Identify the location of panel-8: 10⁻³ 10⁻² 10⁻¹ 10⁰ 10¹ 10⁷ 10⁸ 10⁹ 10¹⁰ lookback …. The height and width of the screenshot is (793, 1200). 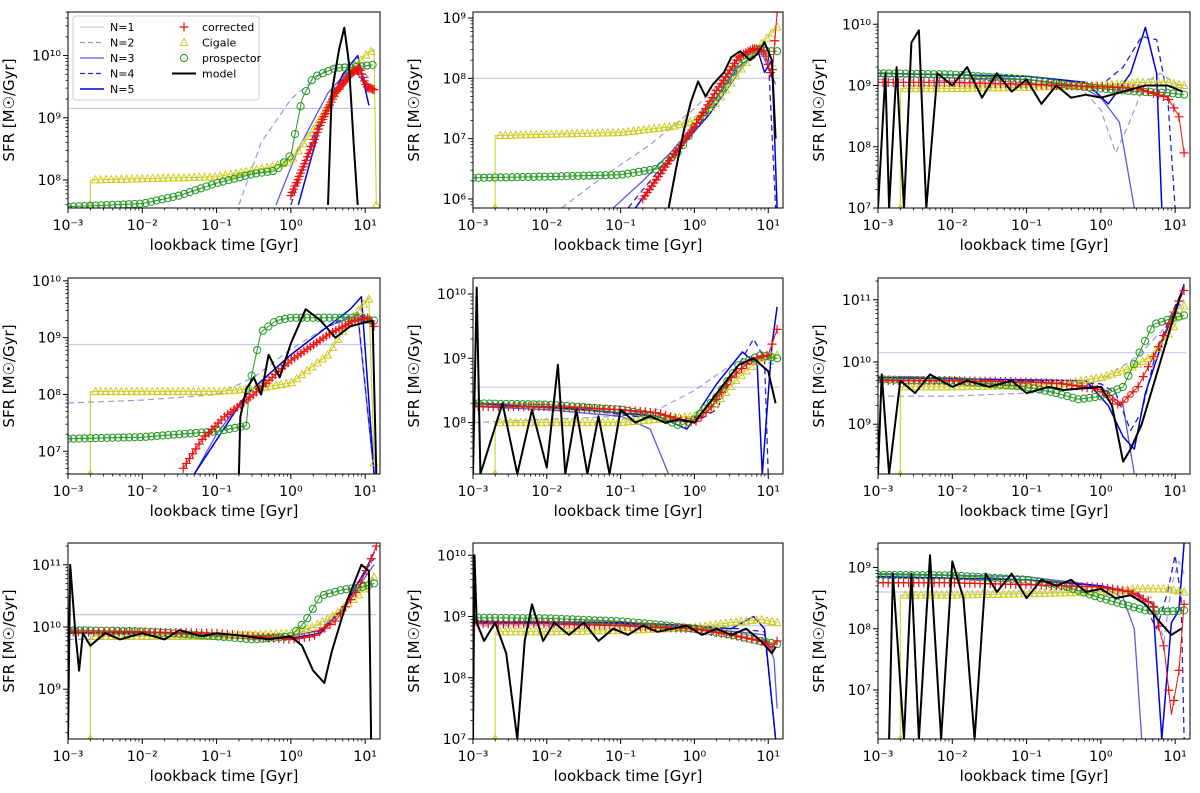
(594, 663).